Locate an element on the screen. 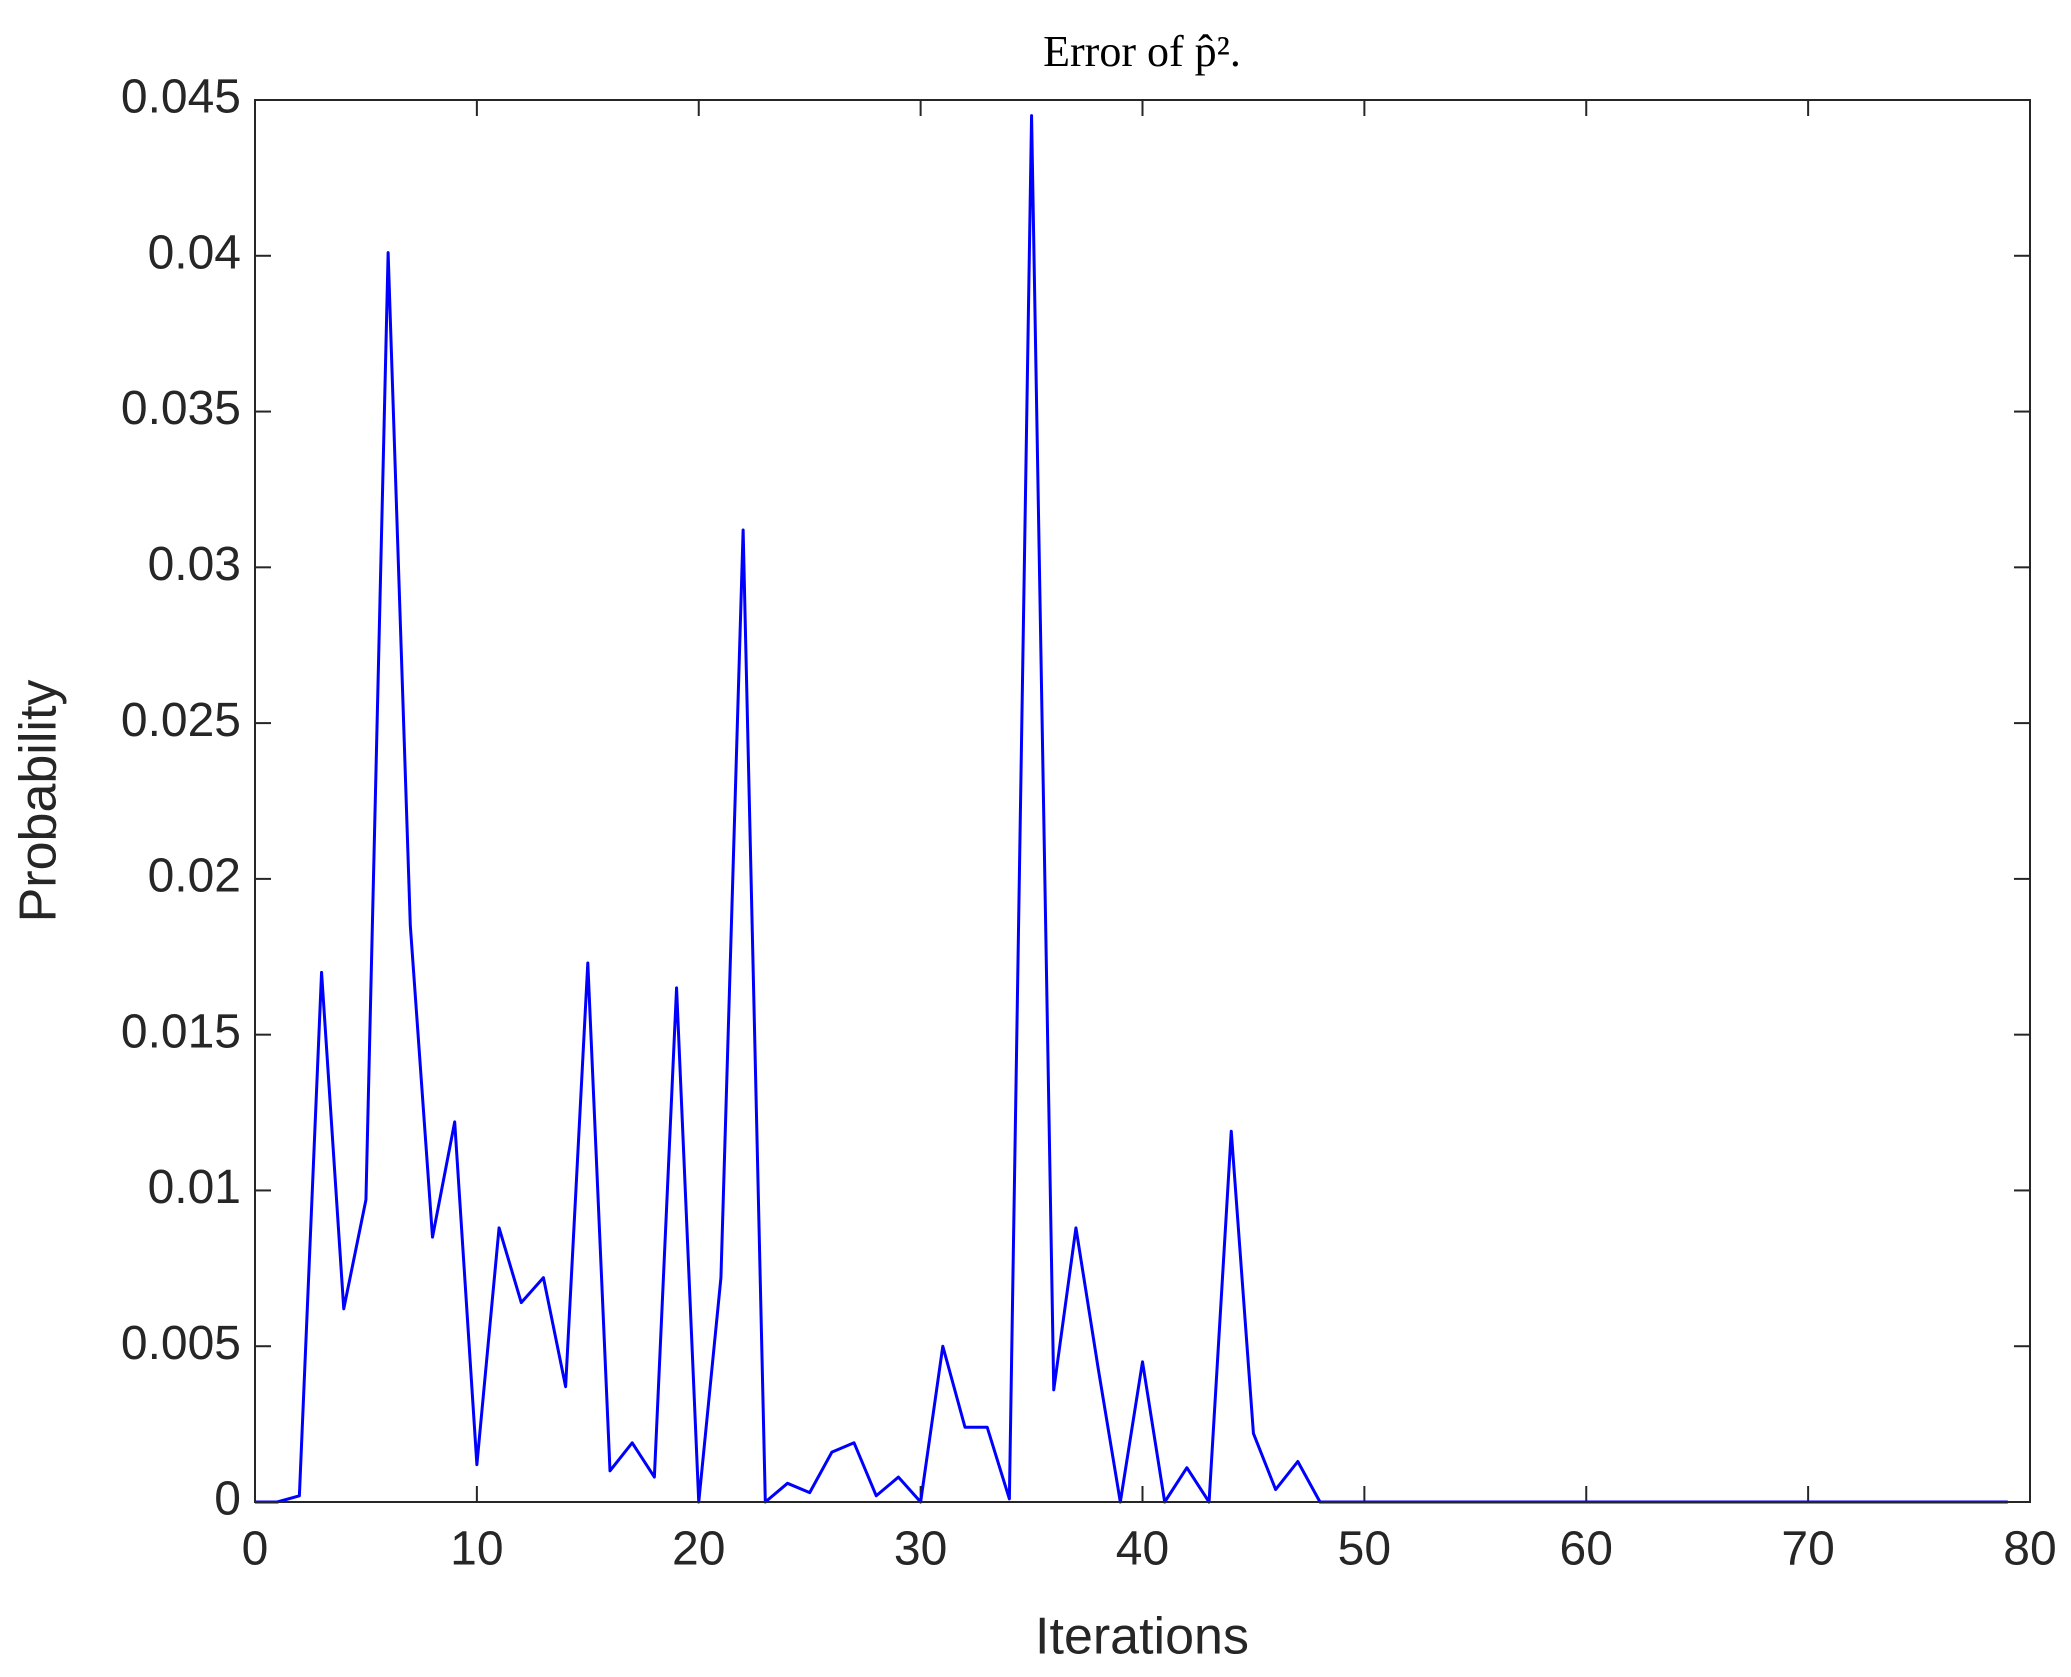 Image resolution: width=2071 pixels, height=1677 pixels. x-tick-label: 80 is located at coordinates (2029, 1549).